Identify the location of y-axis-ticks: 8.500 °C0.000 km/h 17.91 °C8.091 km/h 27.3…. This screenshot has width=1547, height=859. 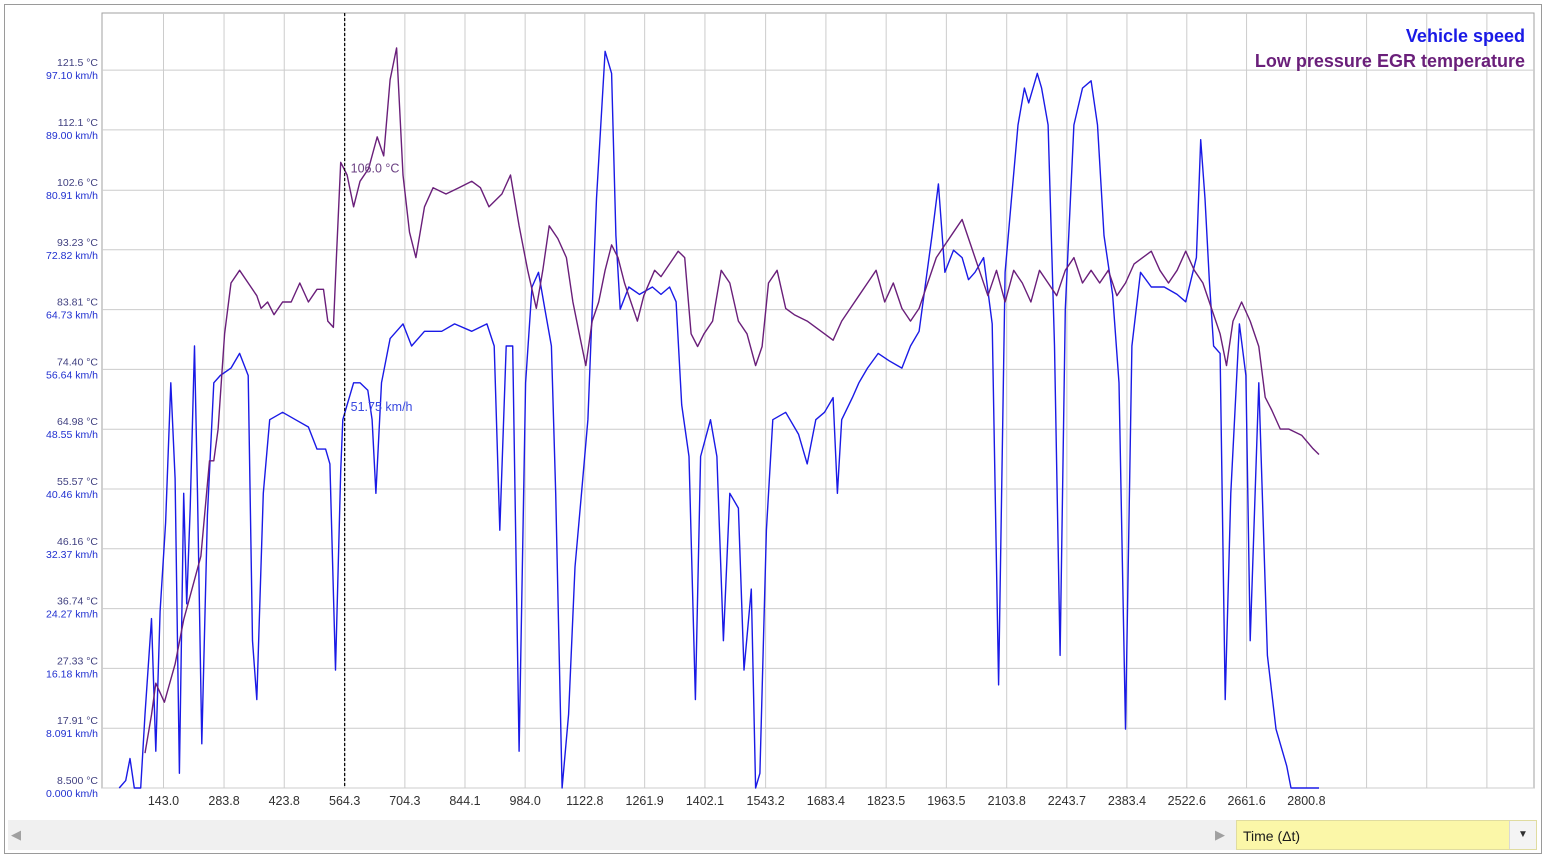
(72, 428).